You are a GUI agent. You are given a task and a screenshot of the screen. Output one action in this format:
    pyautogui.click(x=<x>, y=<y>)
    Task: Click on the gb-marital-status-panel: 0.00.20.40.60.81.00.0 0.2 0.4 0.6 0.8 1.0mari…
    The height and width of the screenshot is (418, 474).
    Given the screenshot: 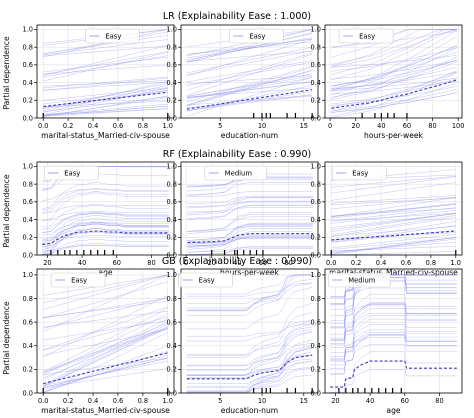 What is the action you would take?
    pyautogui.click(x=99, y=341)
    